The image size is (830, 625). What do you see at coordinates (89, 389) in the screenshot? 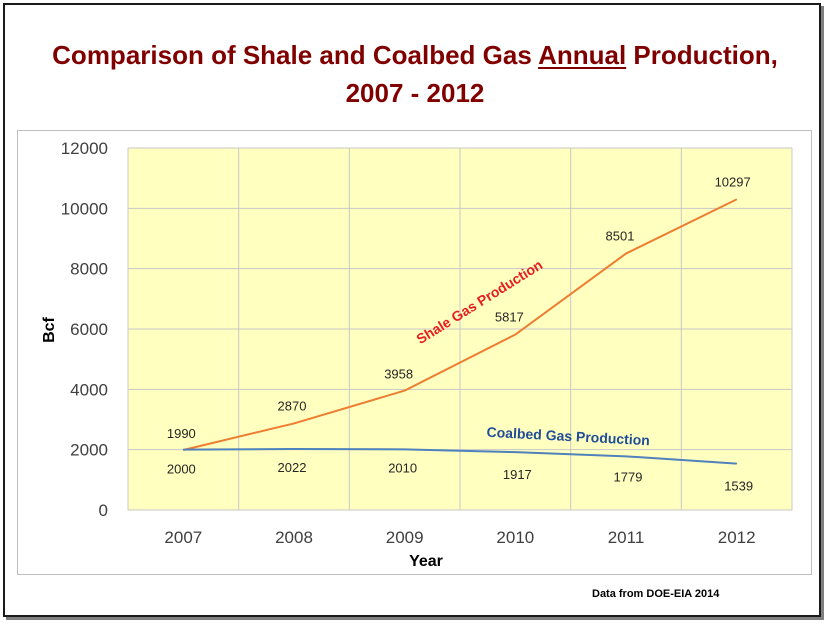
I see `y-tick-label: 4000` at bounding box center [89, 389].